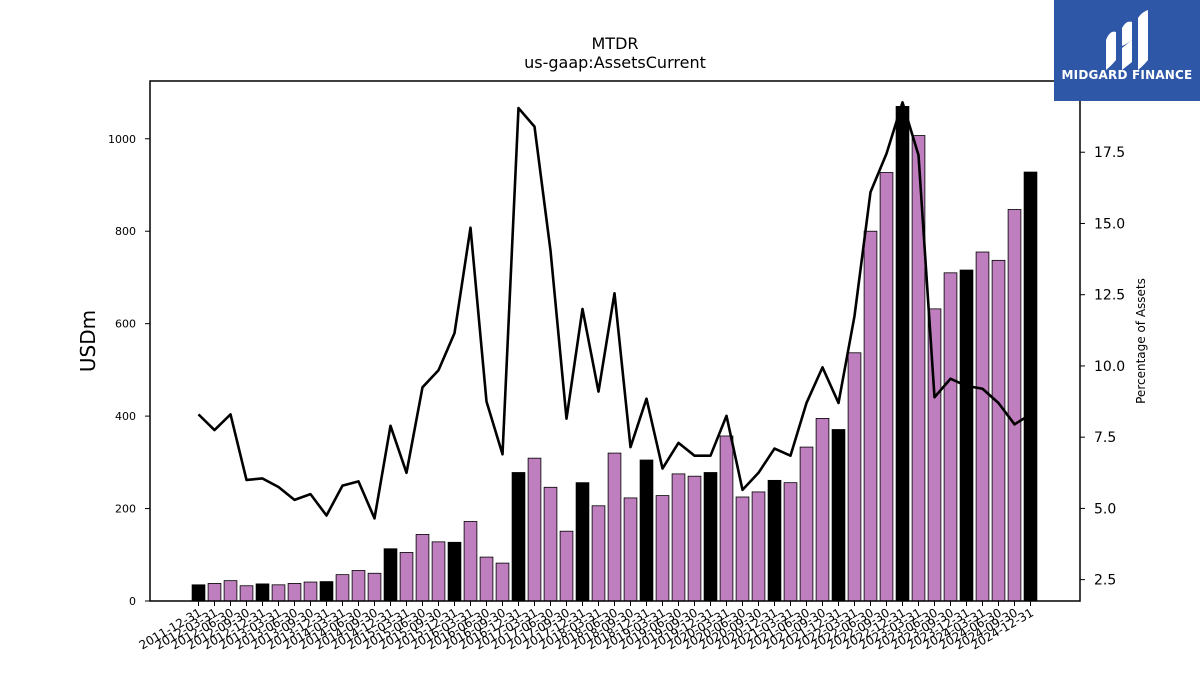 This screenshot has width=1200, height=675. Describe the element at coordinates (1105, 509) in the screenshot. I see `y2-tick-label: 5.0` at that location.